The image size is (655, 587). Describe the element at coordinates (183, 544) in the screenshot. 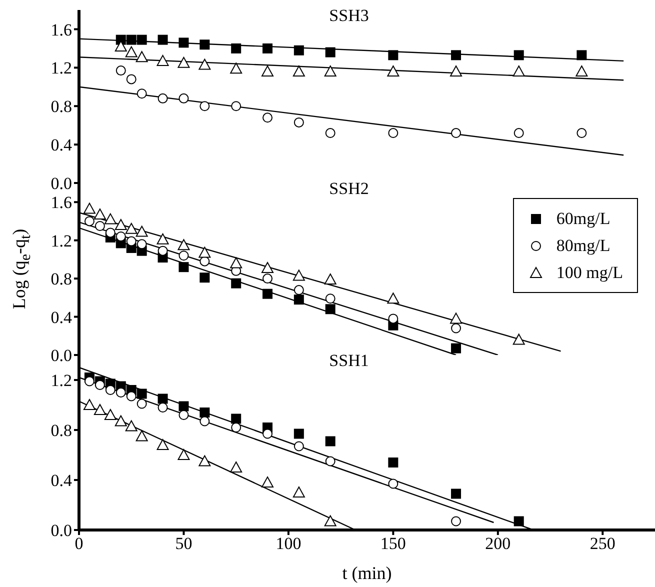

I see `x-tick-label: 50` at that location.